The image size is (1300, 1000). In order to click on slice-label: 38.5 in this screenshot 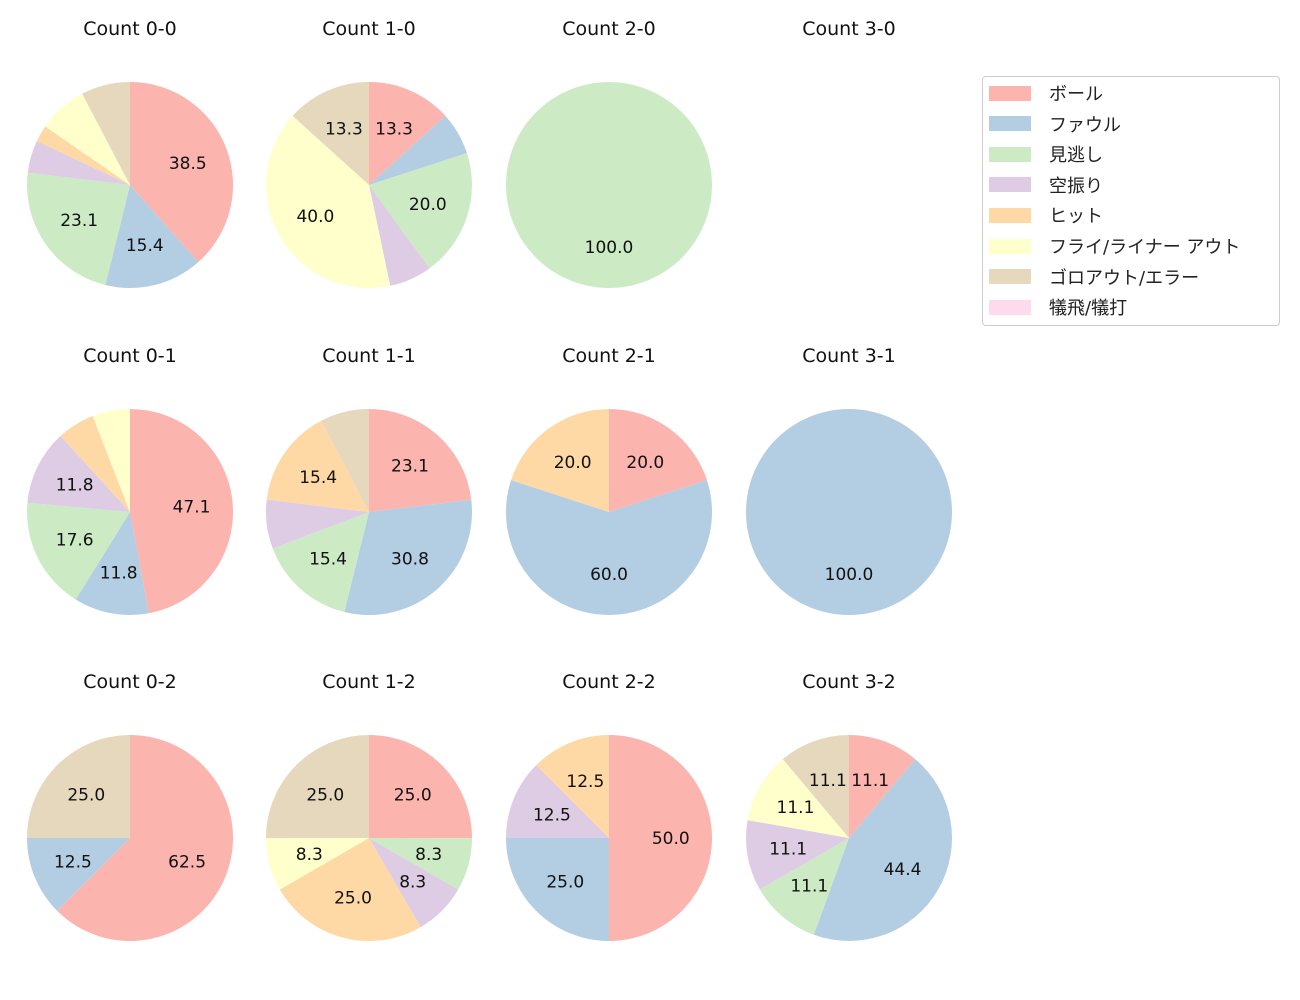, I will do `click(188, 164)`.